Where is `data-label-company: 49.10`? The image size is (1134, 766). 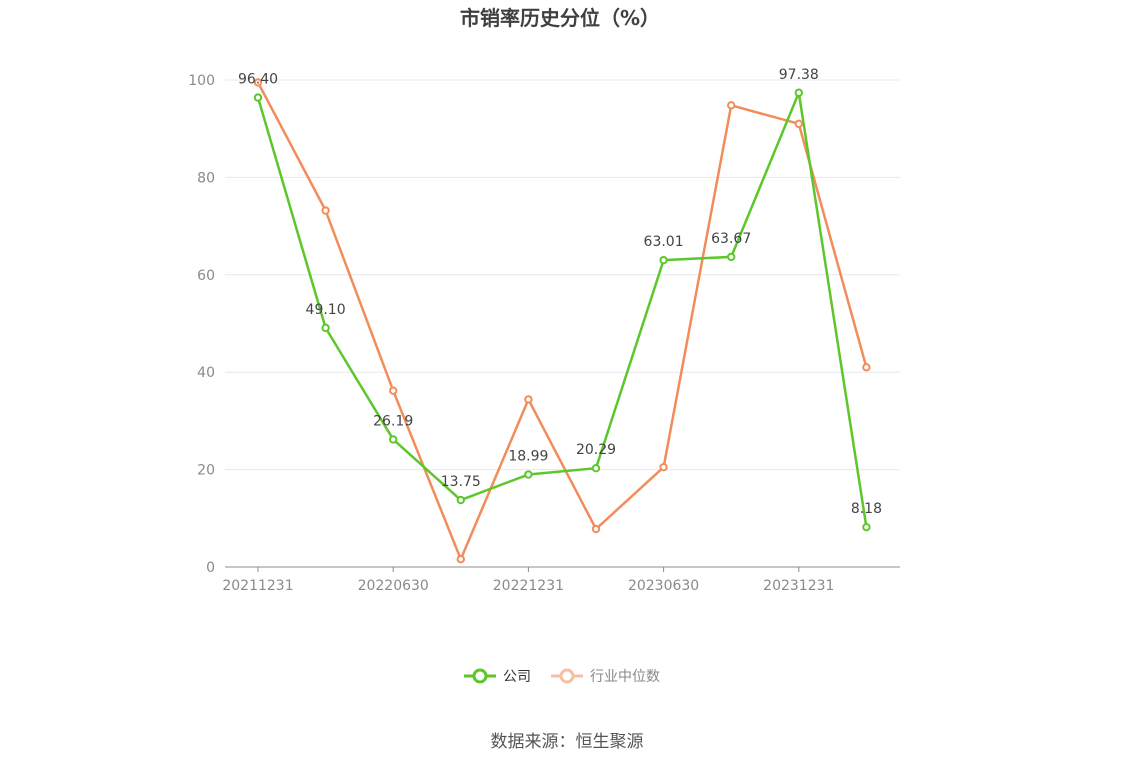 data-label-company: 49.10 is located at coordinates (326, 310).